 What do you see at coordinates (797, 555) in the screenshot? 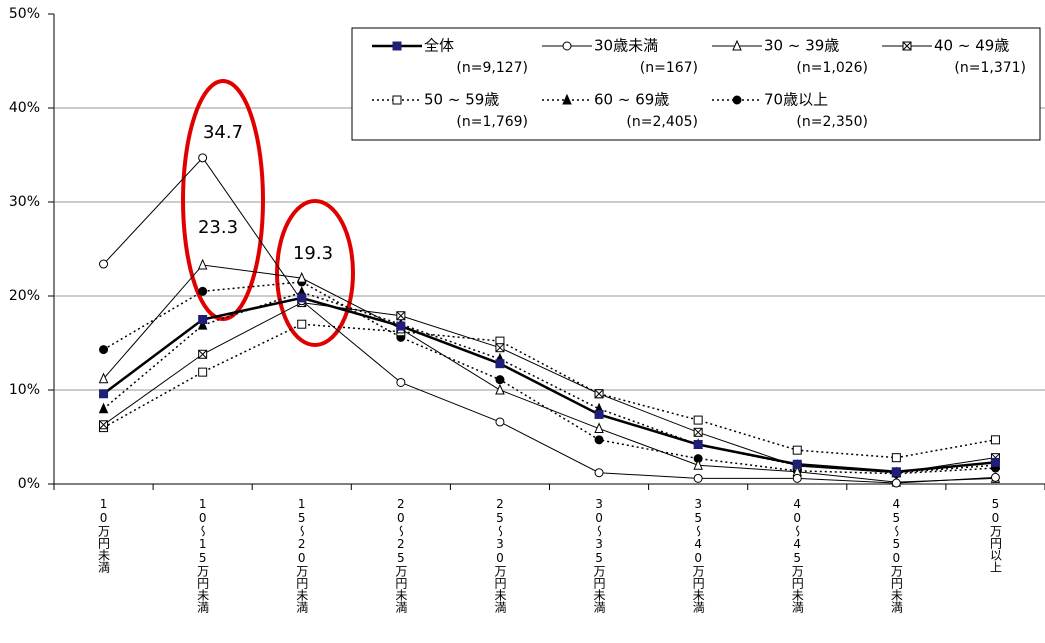
I see `x-tick-label: 40～45万円未満` at bounding box center [797, 555].